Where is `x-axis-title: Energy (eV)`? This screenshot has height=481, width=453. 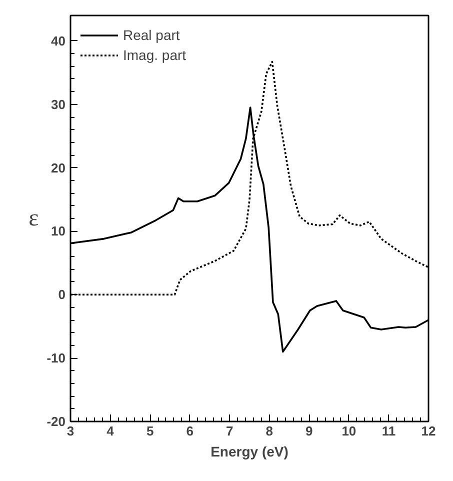 x-axis-title: Energy (eV) is located at coordinates (249, 452).